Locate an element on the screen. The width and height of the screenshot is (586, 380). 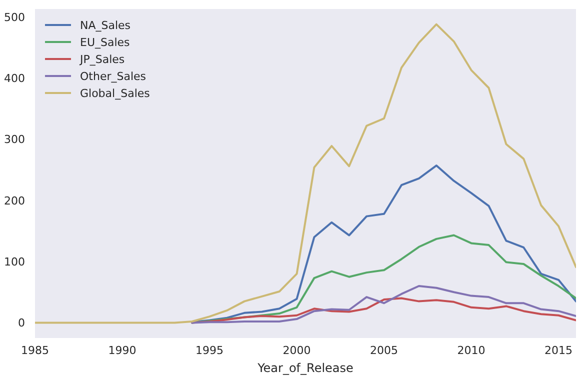
y-tick-label: 500 is located at coordinates (14, 17).